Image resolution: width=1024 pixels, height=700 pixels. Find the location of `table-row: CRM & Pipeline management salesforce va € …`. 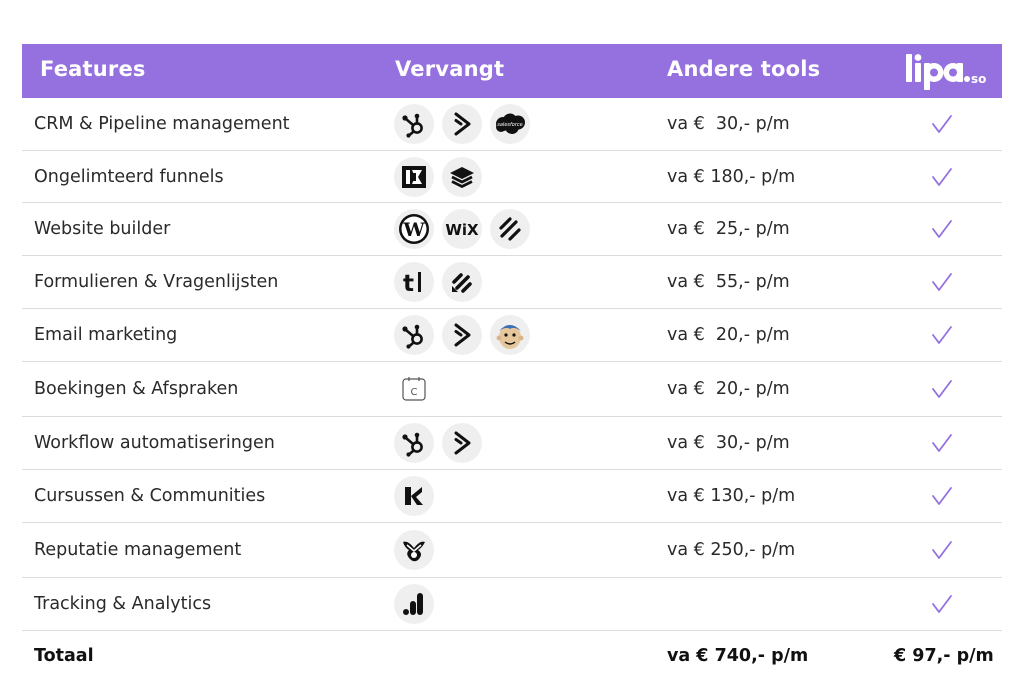

table-row: CRM & Pipeline management salesforce va € … is located at coordinates (512, 124).